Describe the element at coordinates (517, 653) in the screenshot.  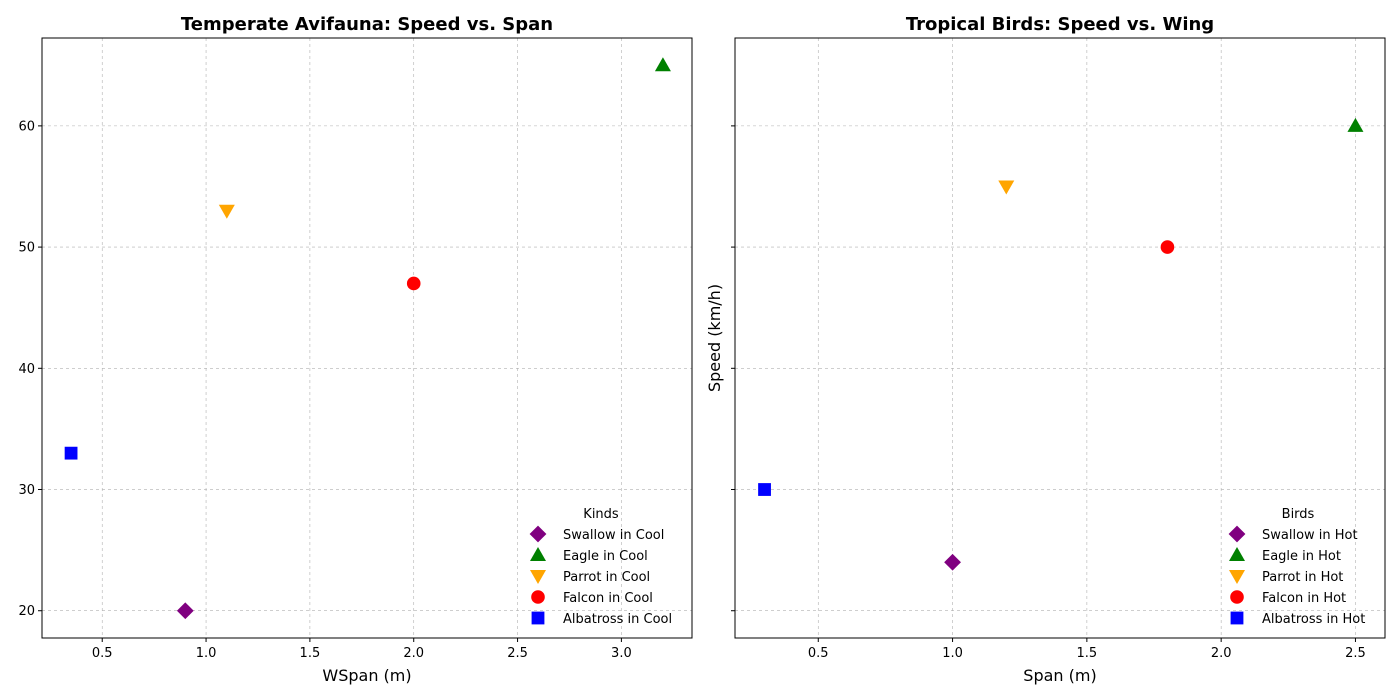
I see `x-tick-label-0-4: 2.5` at that location.